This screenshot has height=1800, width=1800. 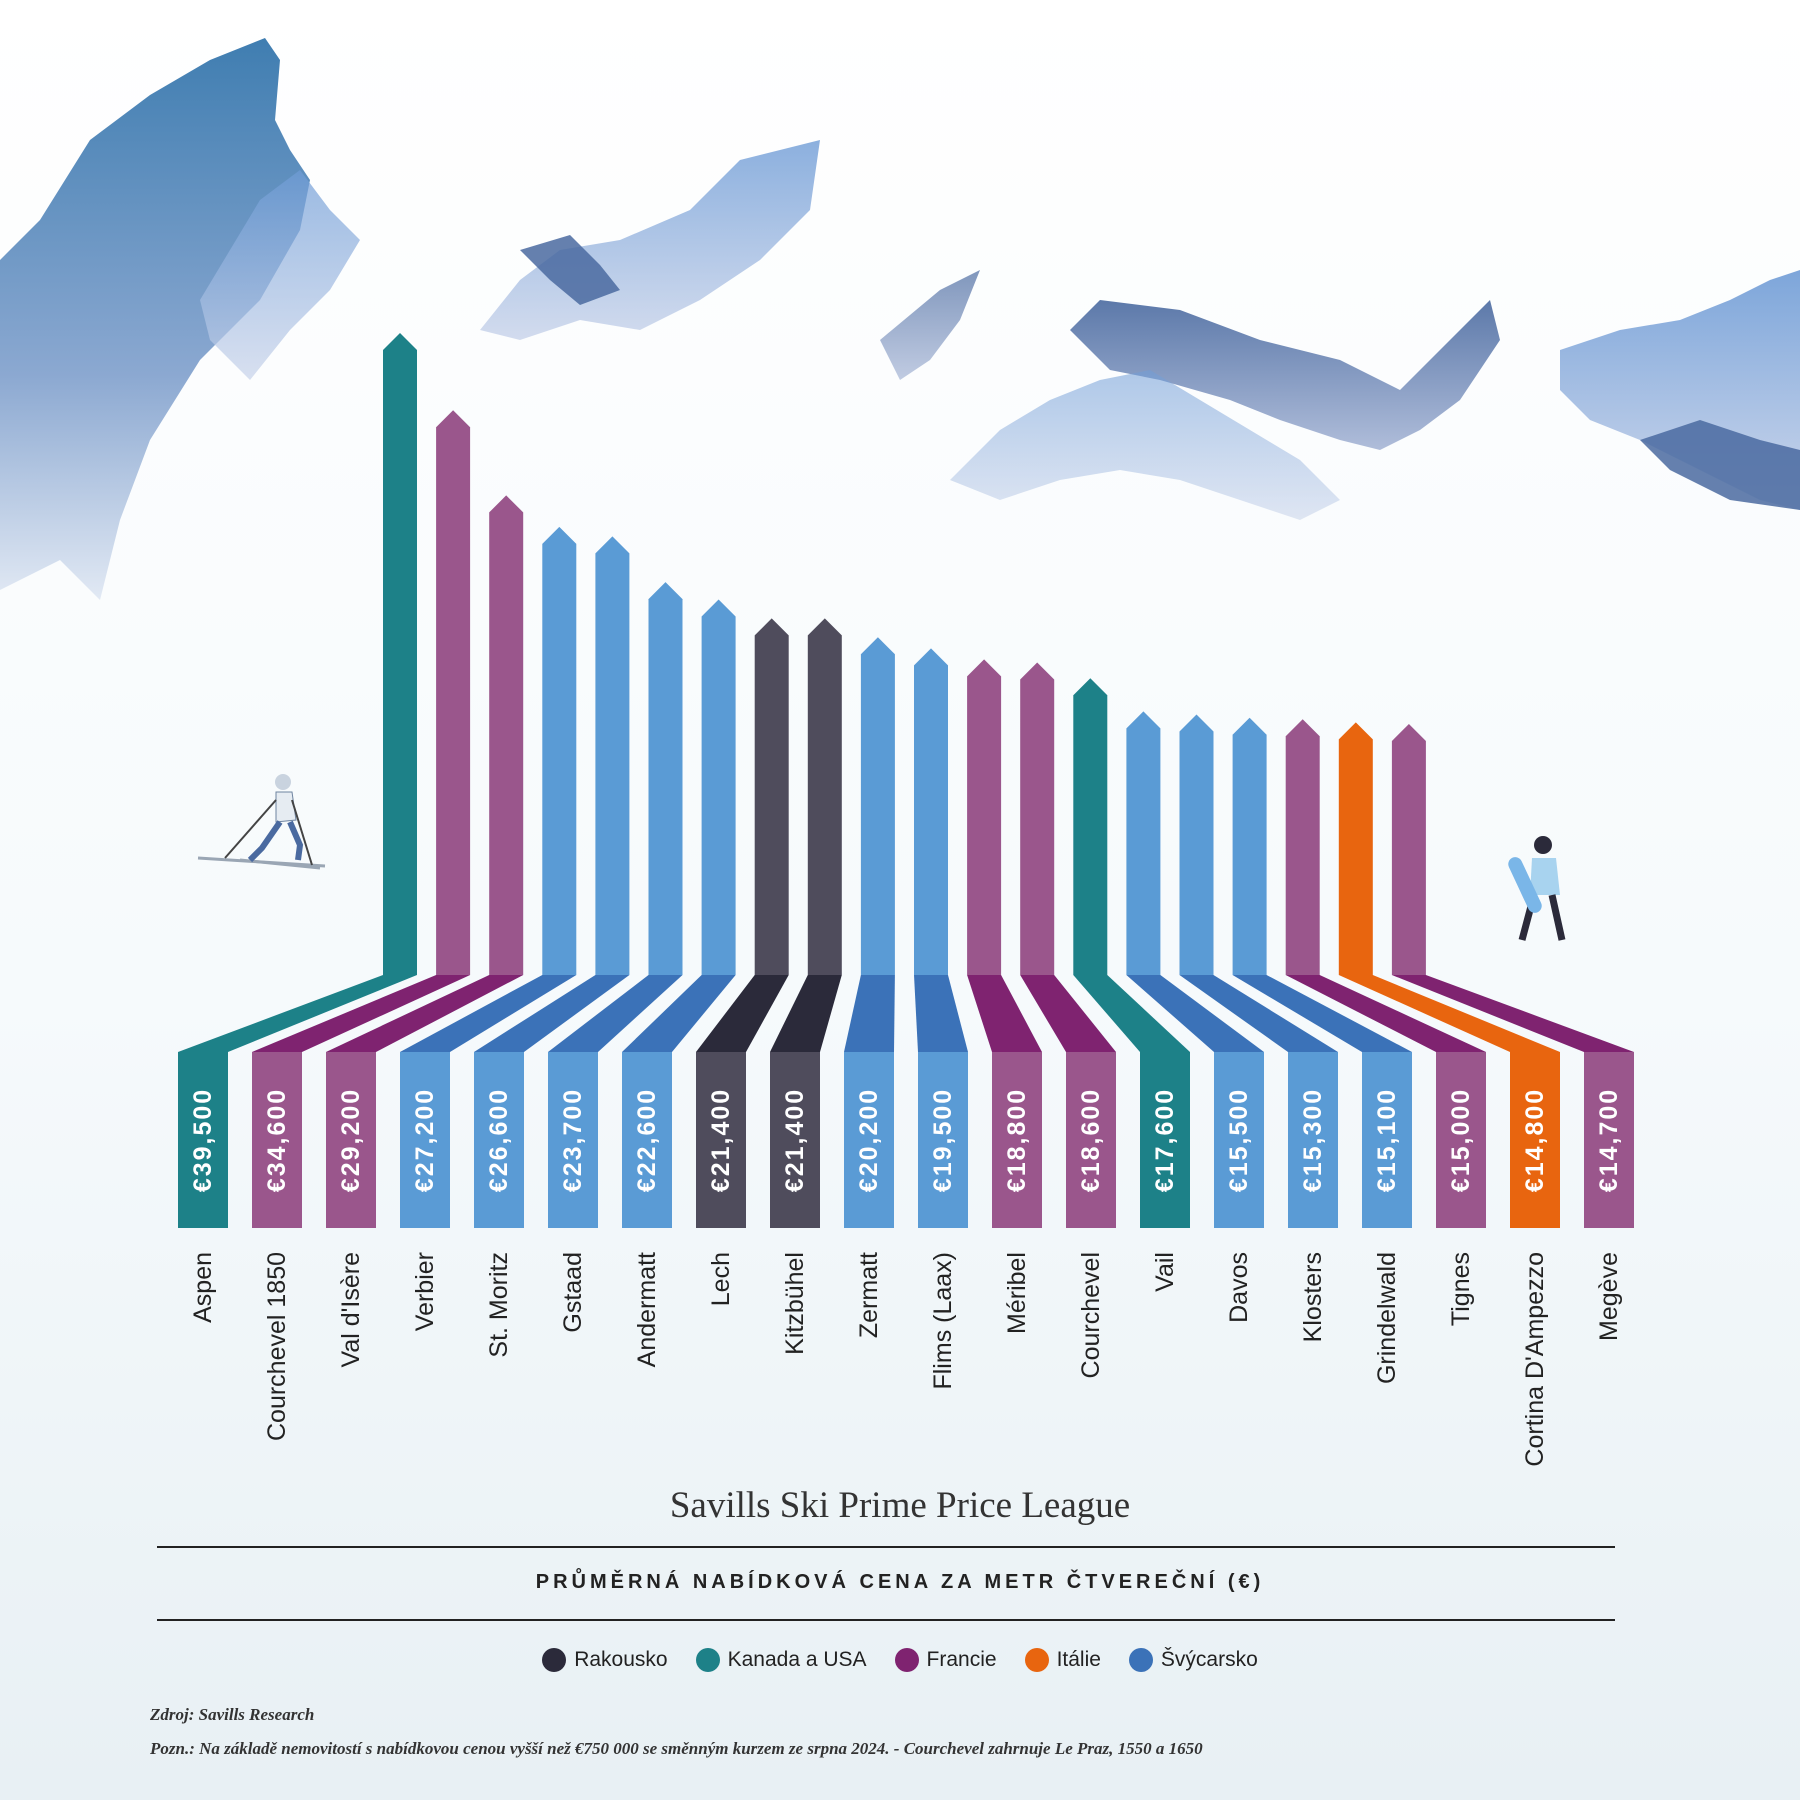 What do you see at coordinates (1249, 846) in the screenshot?
I see `bar-upper-grindelwald` at bounding box center [1249, 846].